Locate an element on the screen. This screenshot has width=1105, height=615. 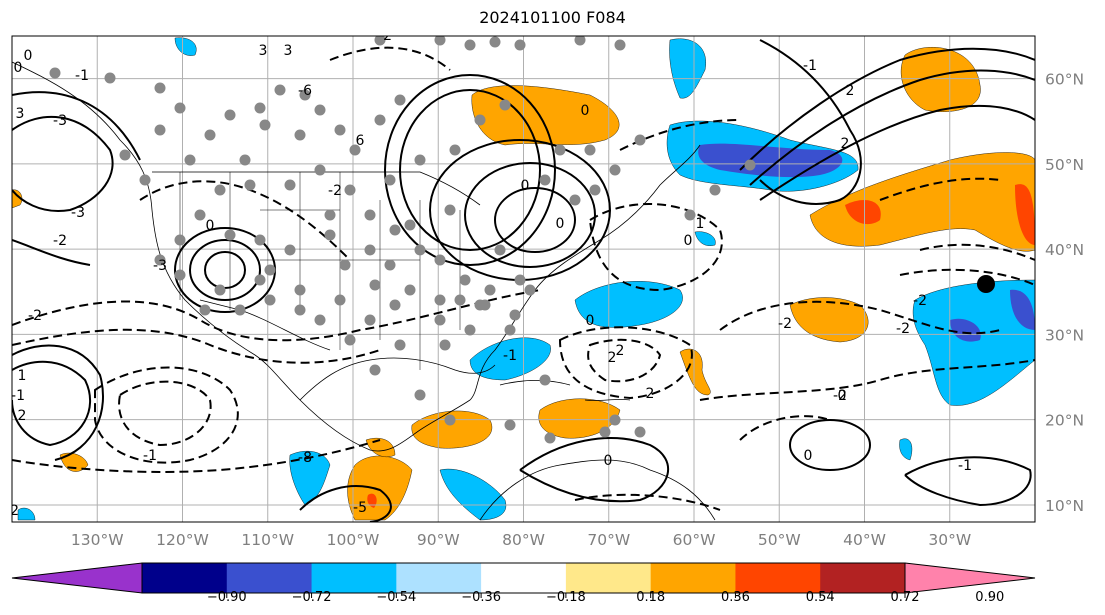
lon-tick-label: 40°W is located at coordinates (864, 540).